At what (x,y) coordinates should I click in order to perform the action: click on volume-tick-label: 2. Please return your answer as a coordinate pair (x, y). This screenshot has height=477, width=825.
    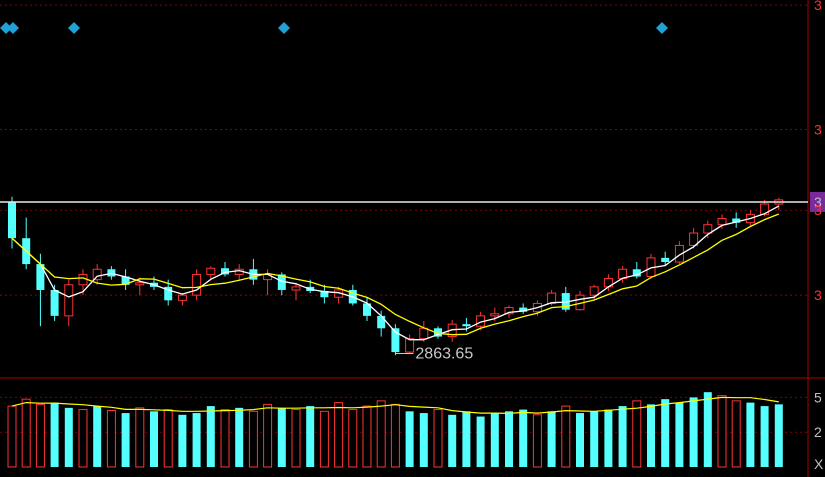
    Looking at the image, I should click on (818, 432).